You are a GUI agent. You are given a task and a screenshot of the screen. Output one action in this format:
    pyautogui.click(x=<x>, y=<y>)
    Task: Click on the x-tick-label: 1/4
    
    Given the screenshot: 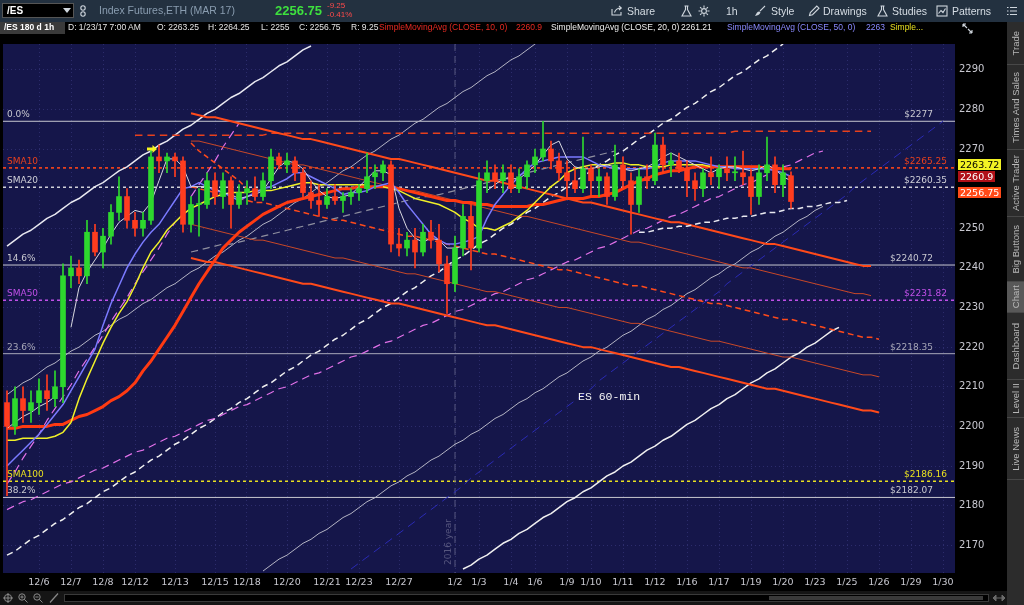 What is the action you would take?
    pyautogui.click(x=511, y=582)
    